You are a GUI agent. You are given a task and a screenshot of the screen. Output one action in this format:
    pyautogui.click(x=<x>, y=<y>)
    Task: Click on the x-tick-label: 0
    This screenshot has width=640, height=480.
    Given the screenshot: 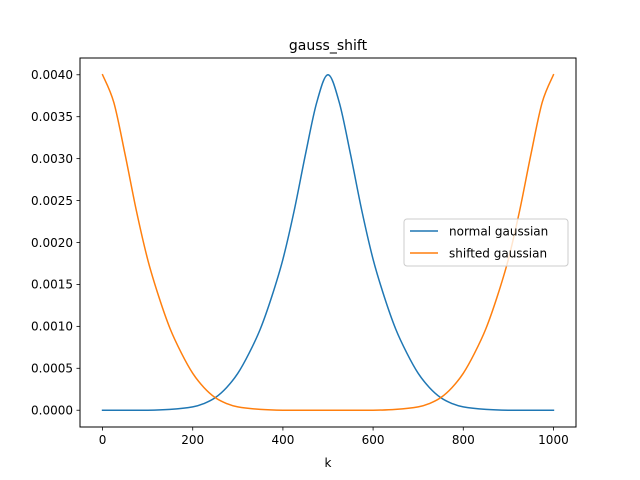 What is the action you would take?
    pyautogui.click(x=103, y=440)
    